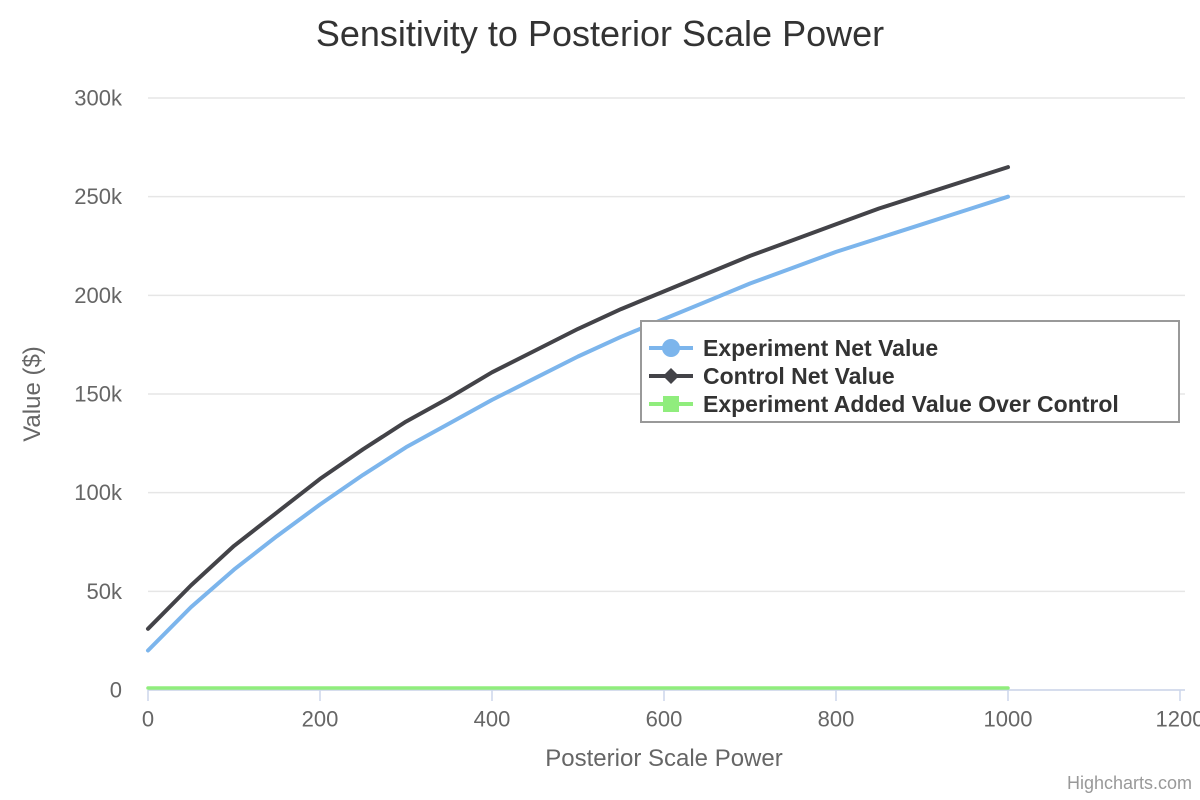 Image resolution: width=1200 pixels, height=800 pixels. What do you see at coordinates (148, 719) in the screenshot?
I see `x-tick-label: 0` at bounding box center [148, 719].